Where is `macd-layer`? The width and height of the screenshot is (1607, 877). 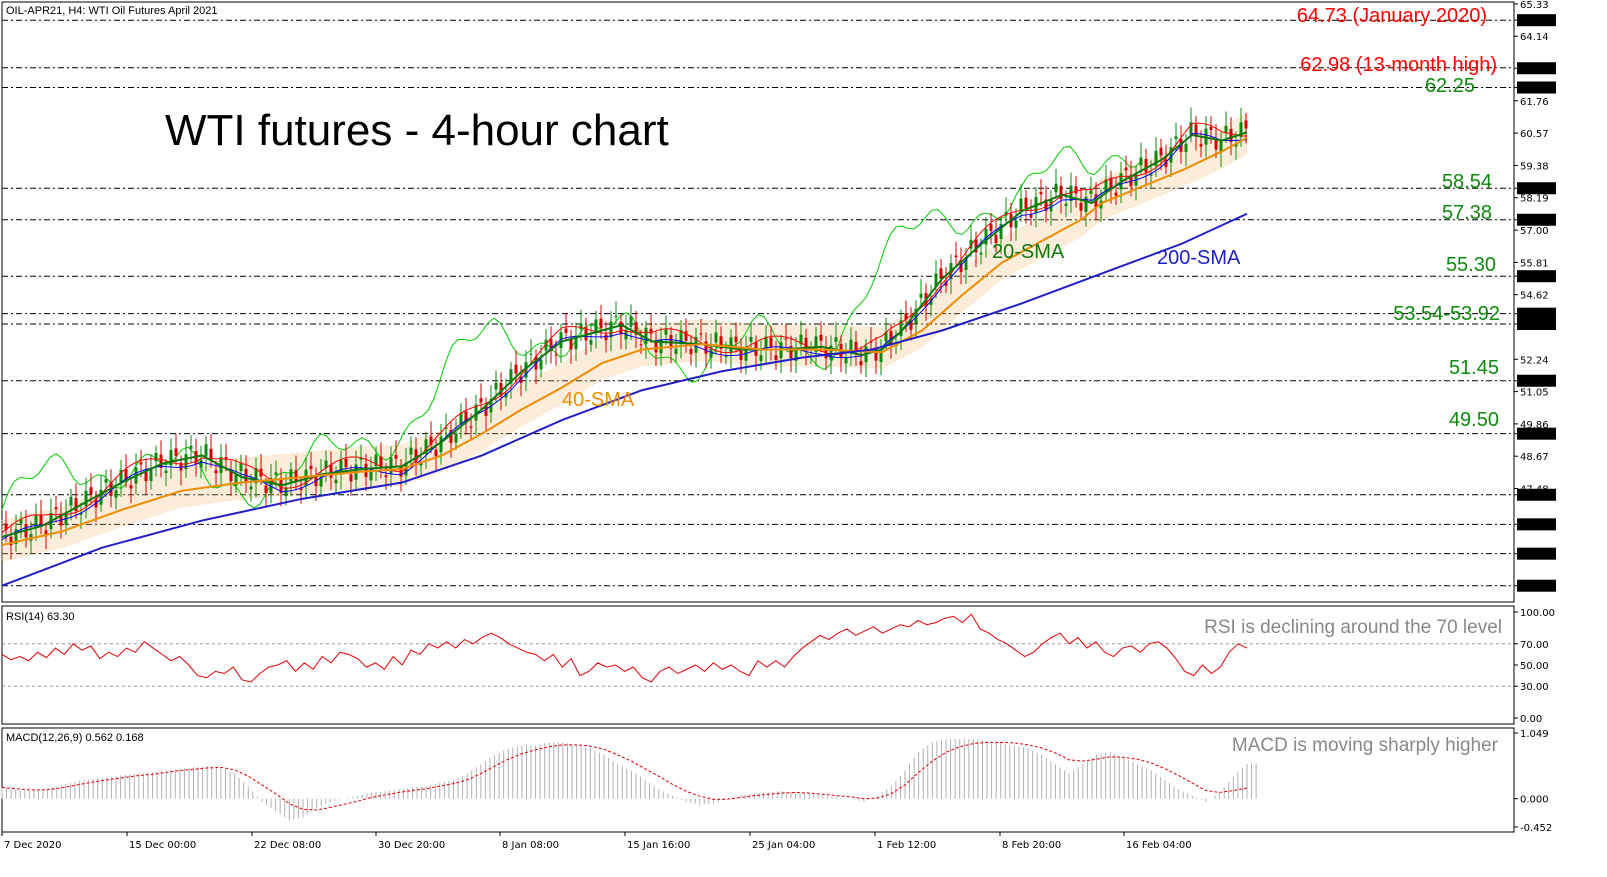
macd-layer is located at coordinates (629, 780).